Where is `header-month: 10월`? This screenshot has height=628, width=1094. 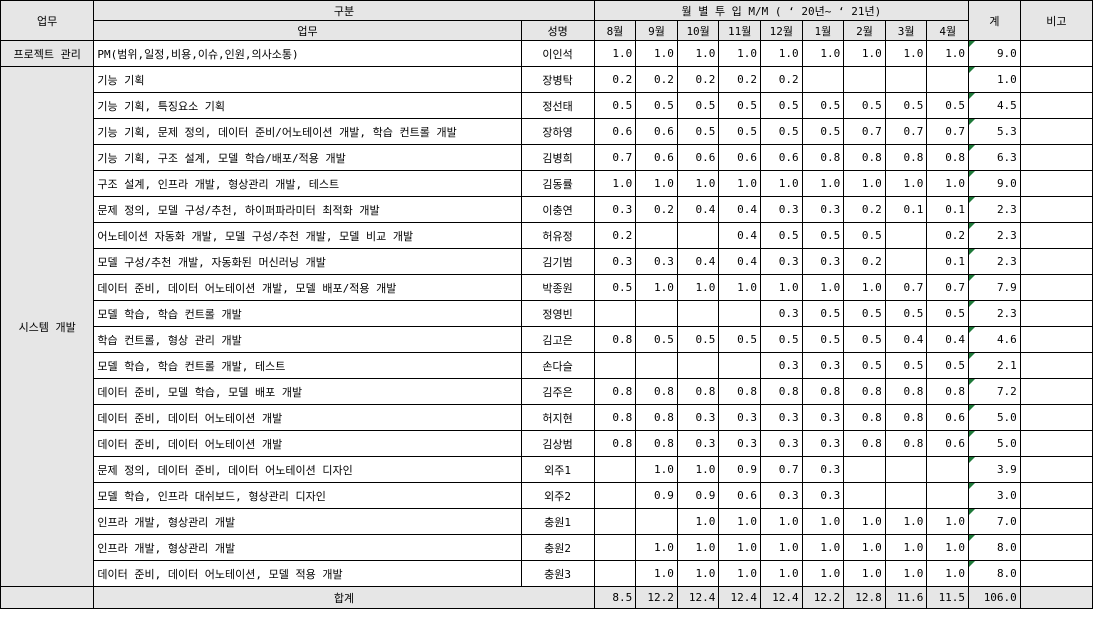
header-month: 10월 is located at coordinates (698, 30).